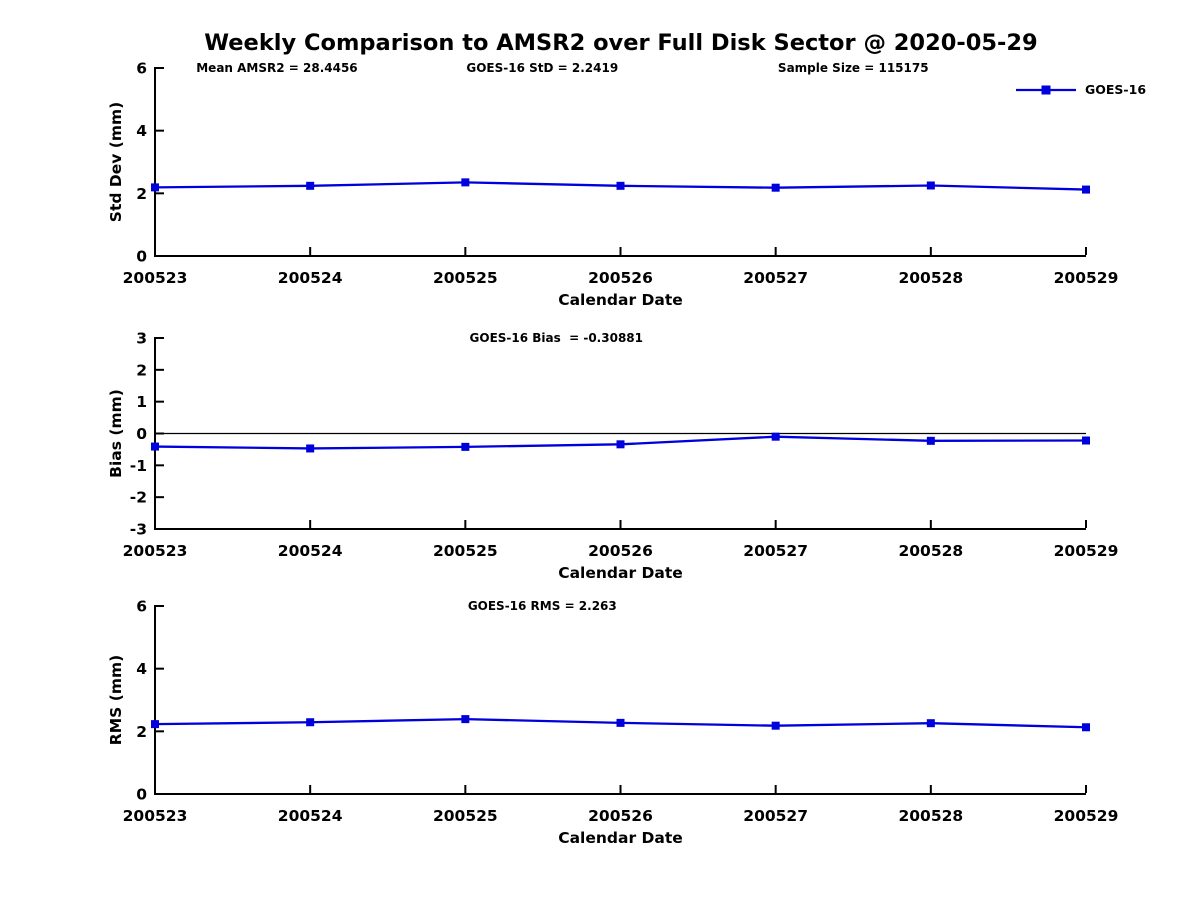 The width and height of the screenshot is (1200, 900). Describe the element at coordinates (542, 606) in the screenshot. I see `stat-annotation: GOES-16 RMS = 2.263` at that location.